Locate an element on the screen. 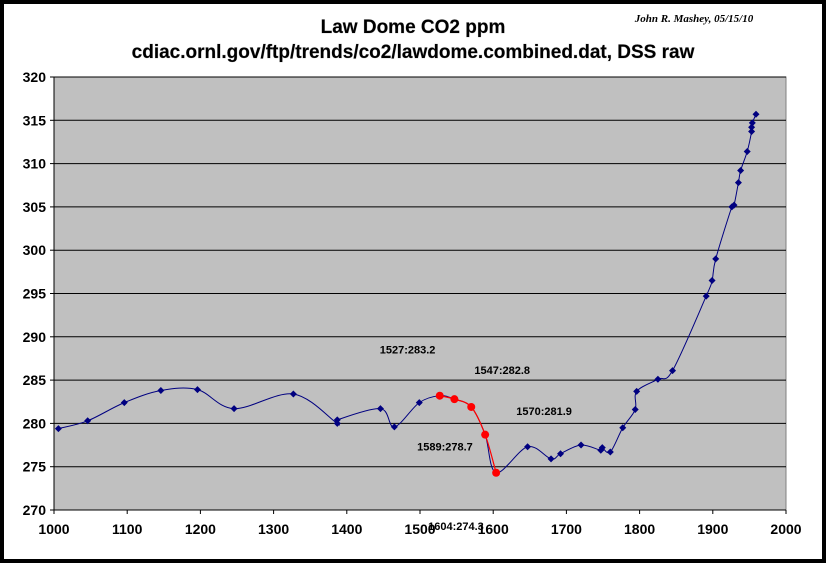 The height and width of the screenshot is (563, 826). annotation-1589: 1589:278.7 is located at coordinates (445, 448).